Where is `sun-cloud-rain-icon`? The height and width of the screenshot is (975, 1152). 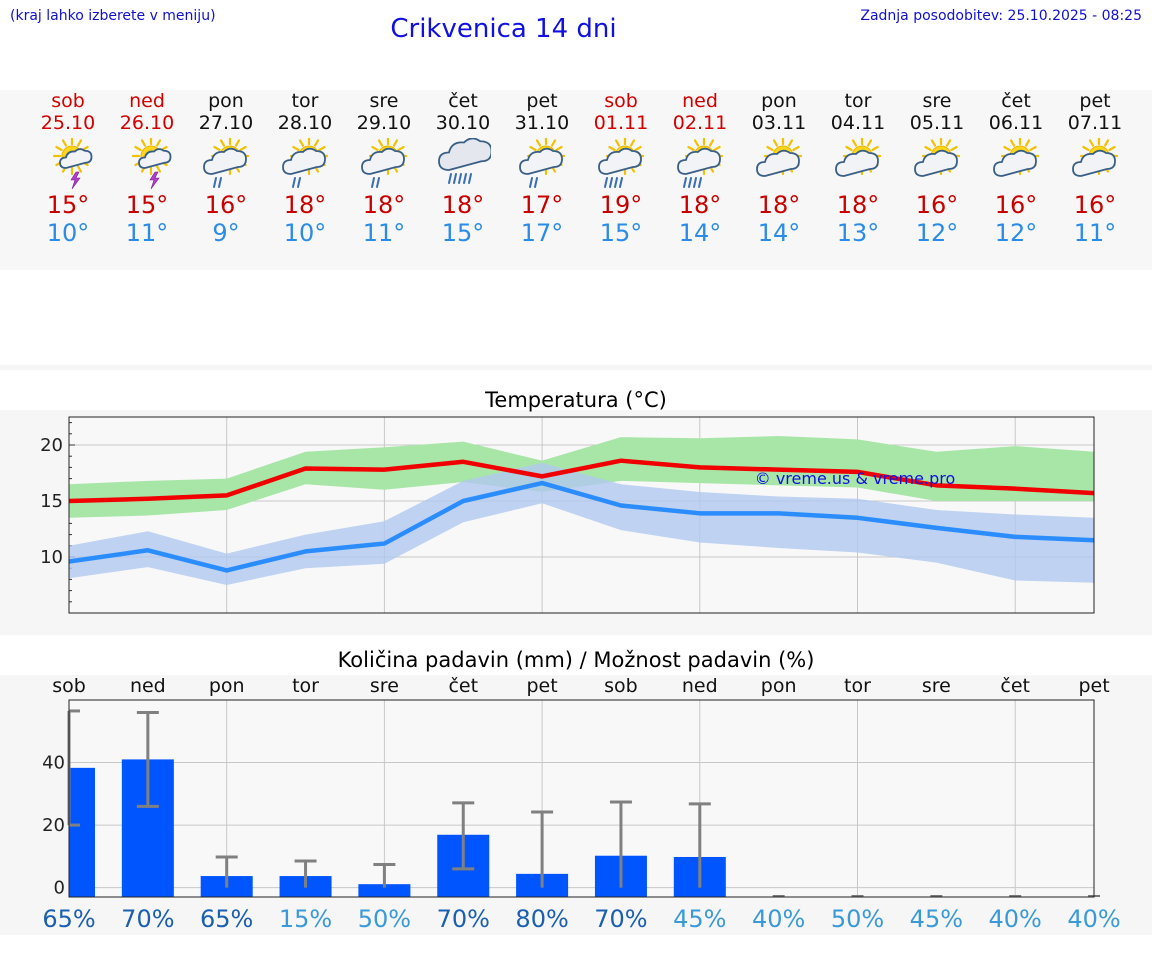 sun-cloud-rain-icon is located at coordinates (384, 163).